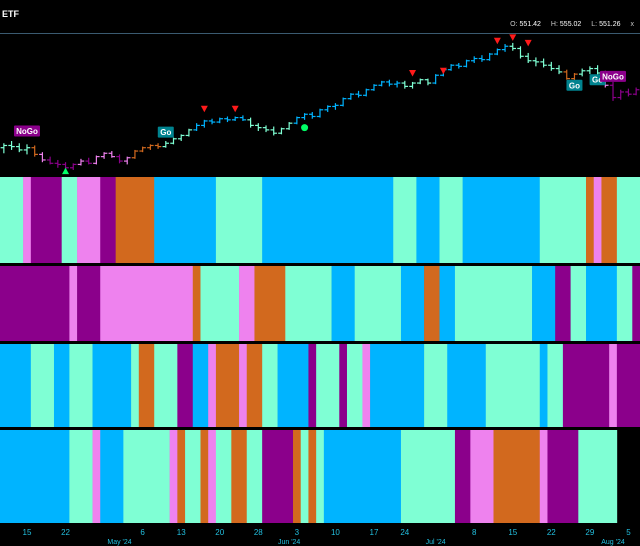 This screenshot has width=640, height=546. Describe the element at coordinates (474, 532) in the screenshot. I see `x-axis-tick-label: 8` at that location.